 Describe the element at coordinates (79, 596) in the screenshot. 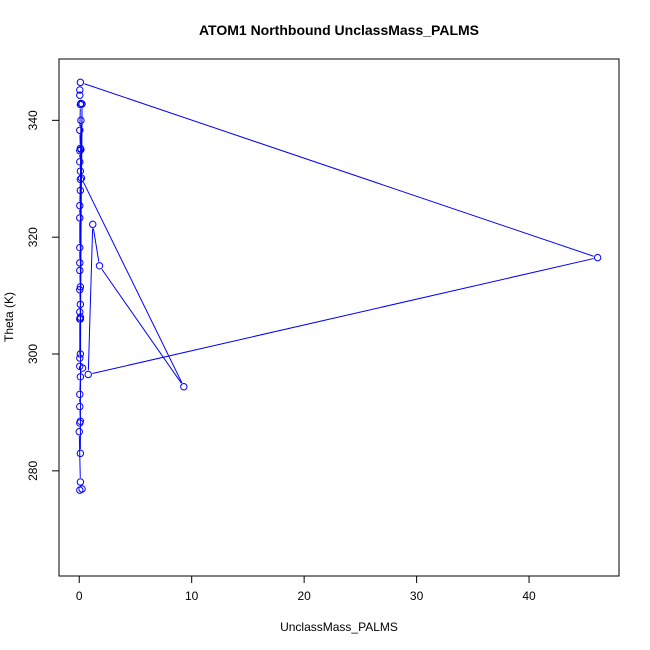

I see `x-tick-label: 0` at that location.